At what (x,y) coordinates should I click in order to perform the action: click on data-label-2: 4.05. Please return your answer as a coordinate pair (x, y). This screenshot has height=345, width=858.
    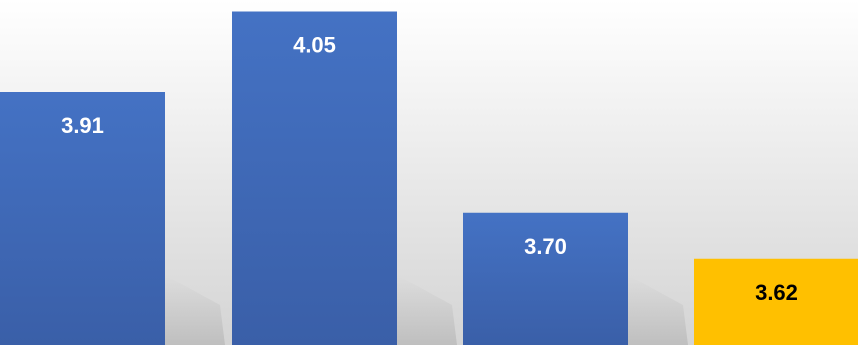
    Looking at the image, I should click on (314, 45).